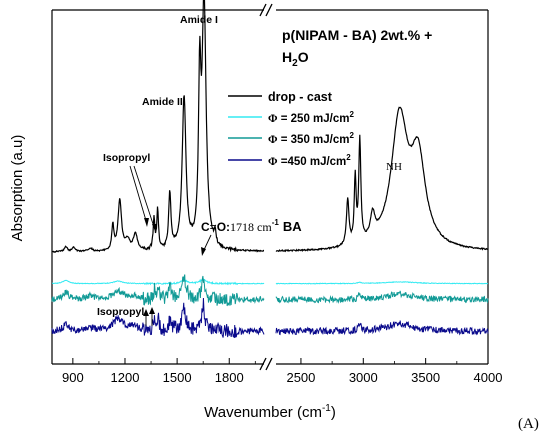  What do you see at coordinates (120, 312) in the screenshot?
I see `annotation-isopropyl-low: Isopropyl` at bounding box center [120, 312].